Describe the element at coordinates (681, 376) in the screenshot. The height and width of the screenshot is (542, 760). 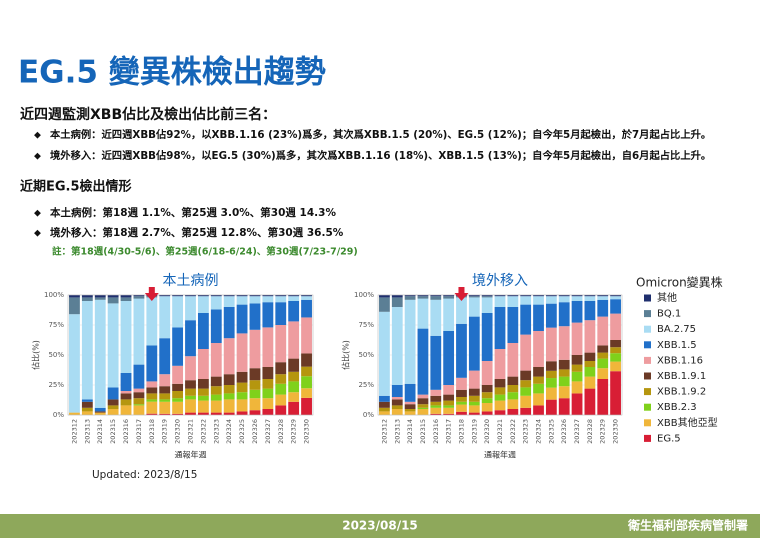
I see `legend-label: XBB.1.9.1` at that location.